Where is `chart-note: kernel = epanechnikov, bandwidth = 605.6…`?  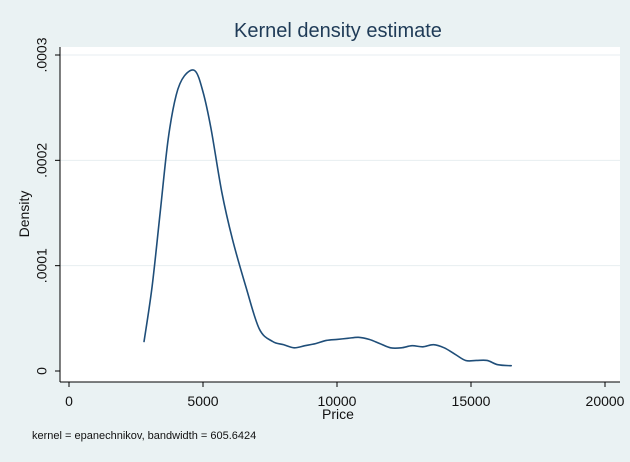
chart-note: kernel = epanechnikov, bandwidth = 605.6… is located at coordinates (144, 436).